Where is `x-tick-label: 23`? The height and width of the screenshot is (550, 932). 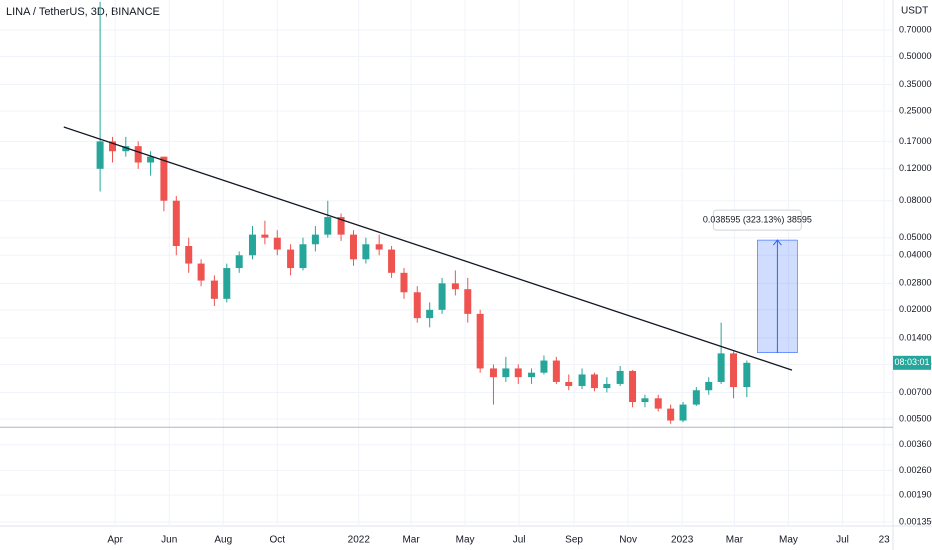
x-tick-label: 23 is located at coordinates (885, 540).